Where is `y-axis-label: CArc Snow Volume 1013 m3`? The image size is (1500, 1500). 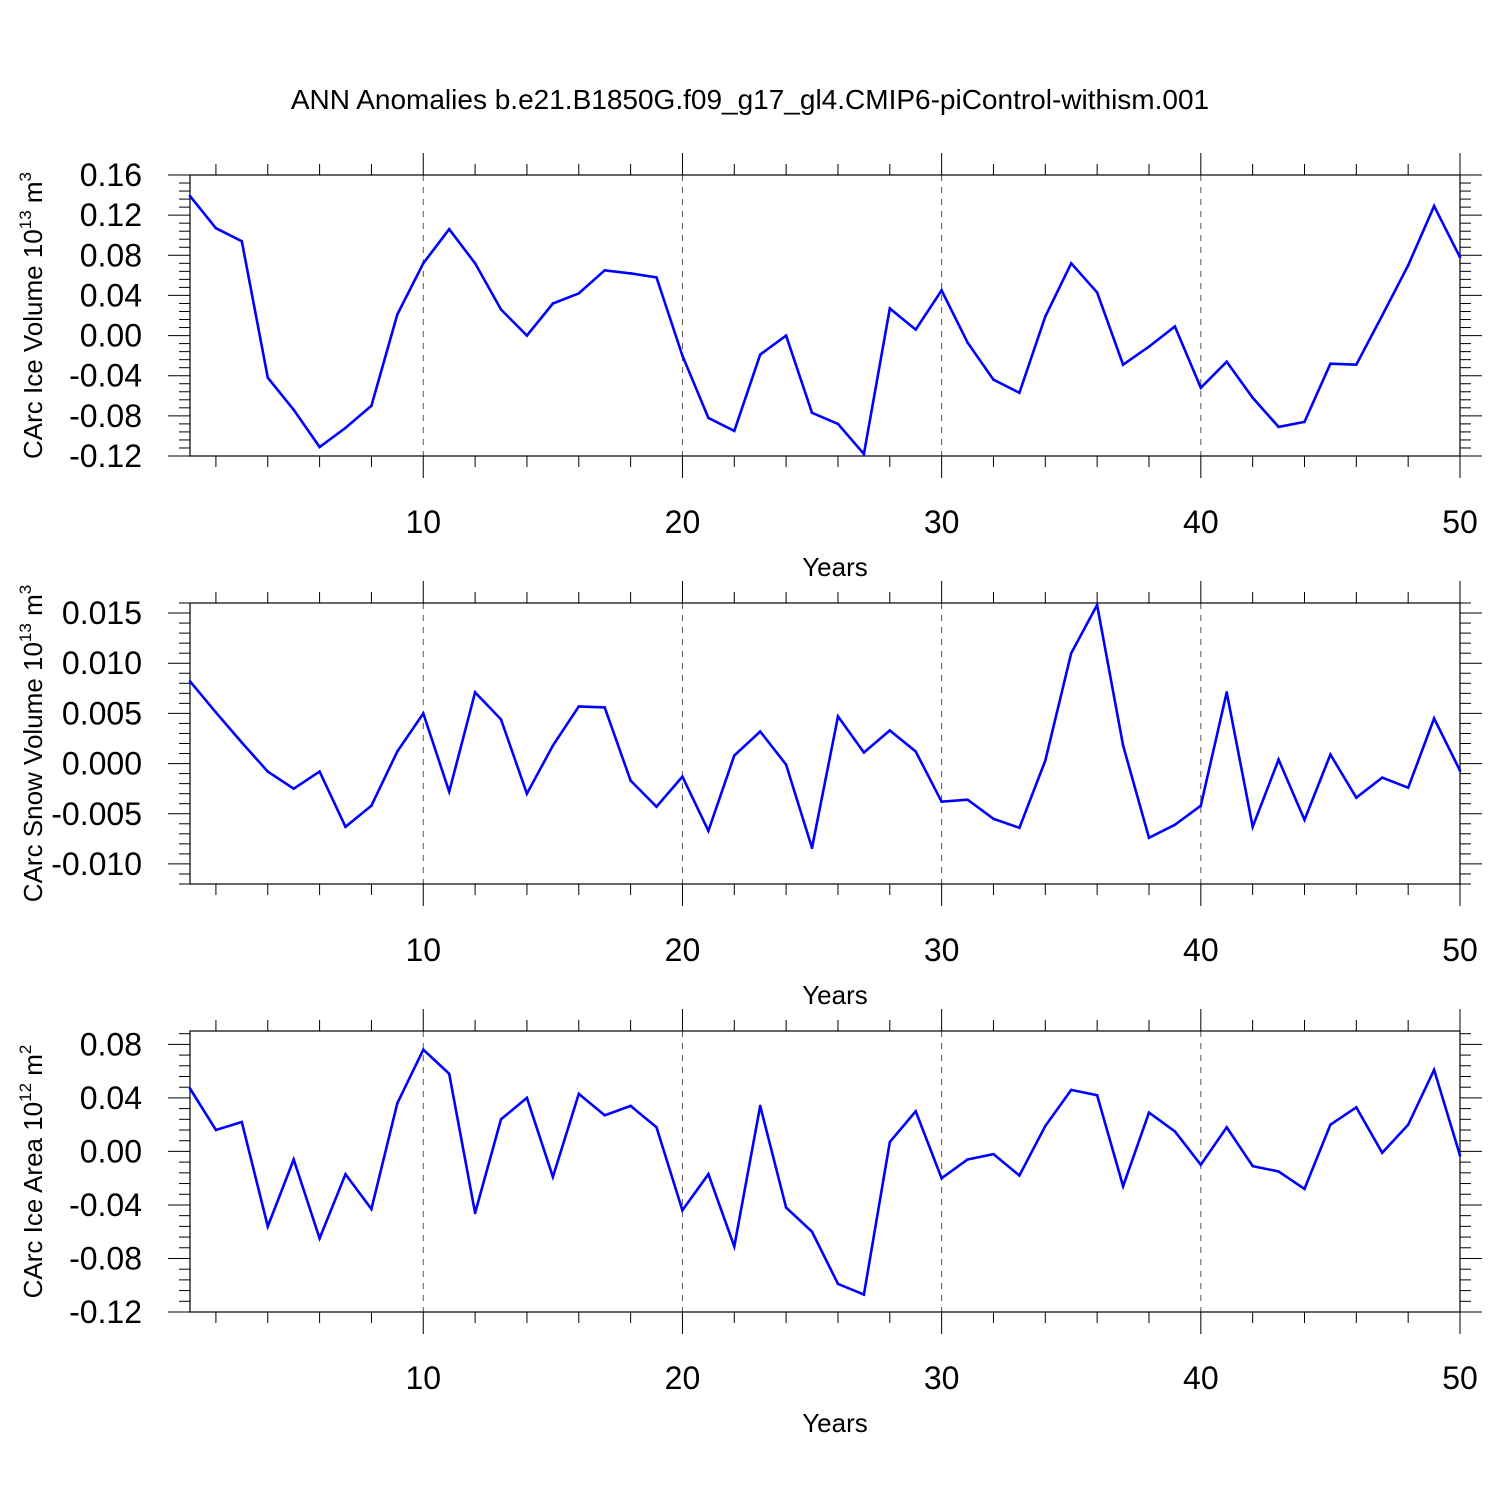 y-axis-label: CArc Snow Volume 1013 m3 is located at coordinates (32, 743).